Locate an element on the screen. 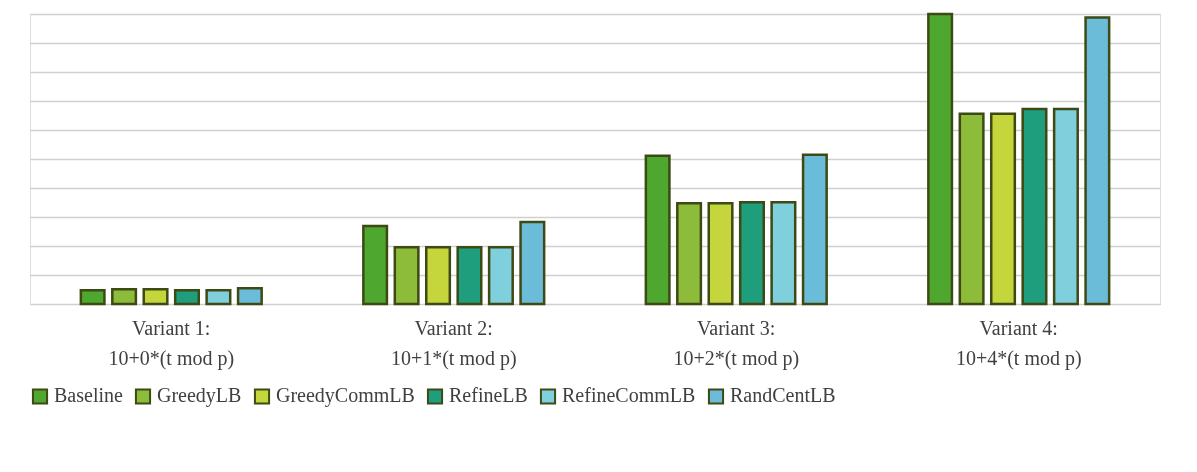 This screenshot has height=472, width=1197. x-tick-label: Variant 2: 10+1*(t mod p) is located at coordinates (453, 343).